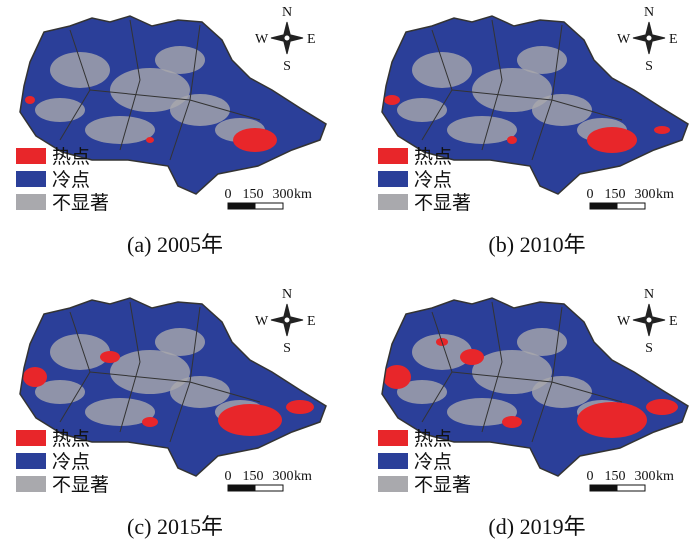 This screenshot has width=700, height=556. Describe the element at coordinates (536, 526) in the screenshot. I see `caption: (d) 2019年` at that location.